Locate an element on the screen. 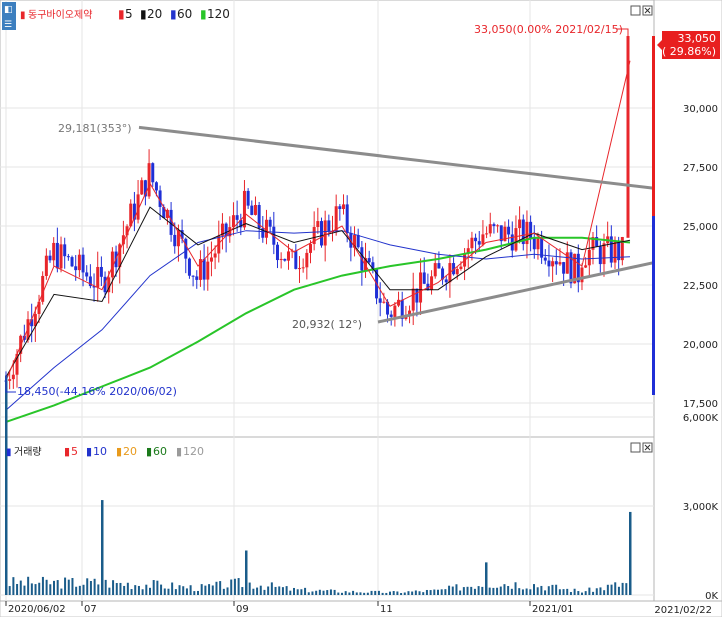 This screenshot has width=722, height=617. panel-tab-icon: ◧ is located at coordinates (8, 10).